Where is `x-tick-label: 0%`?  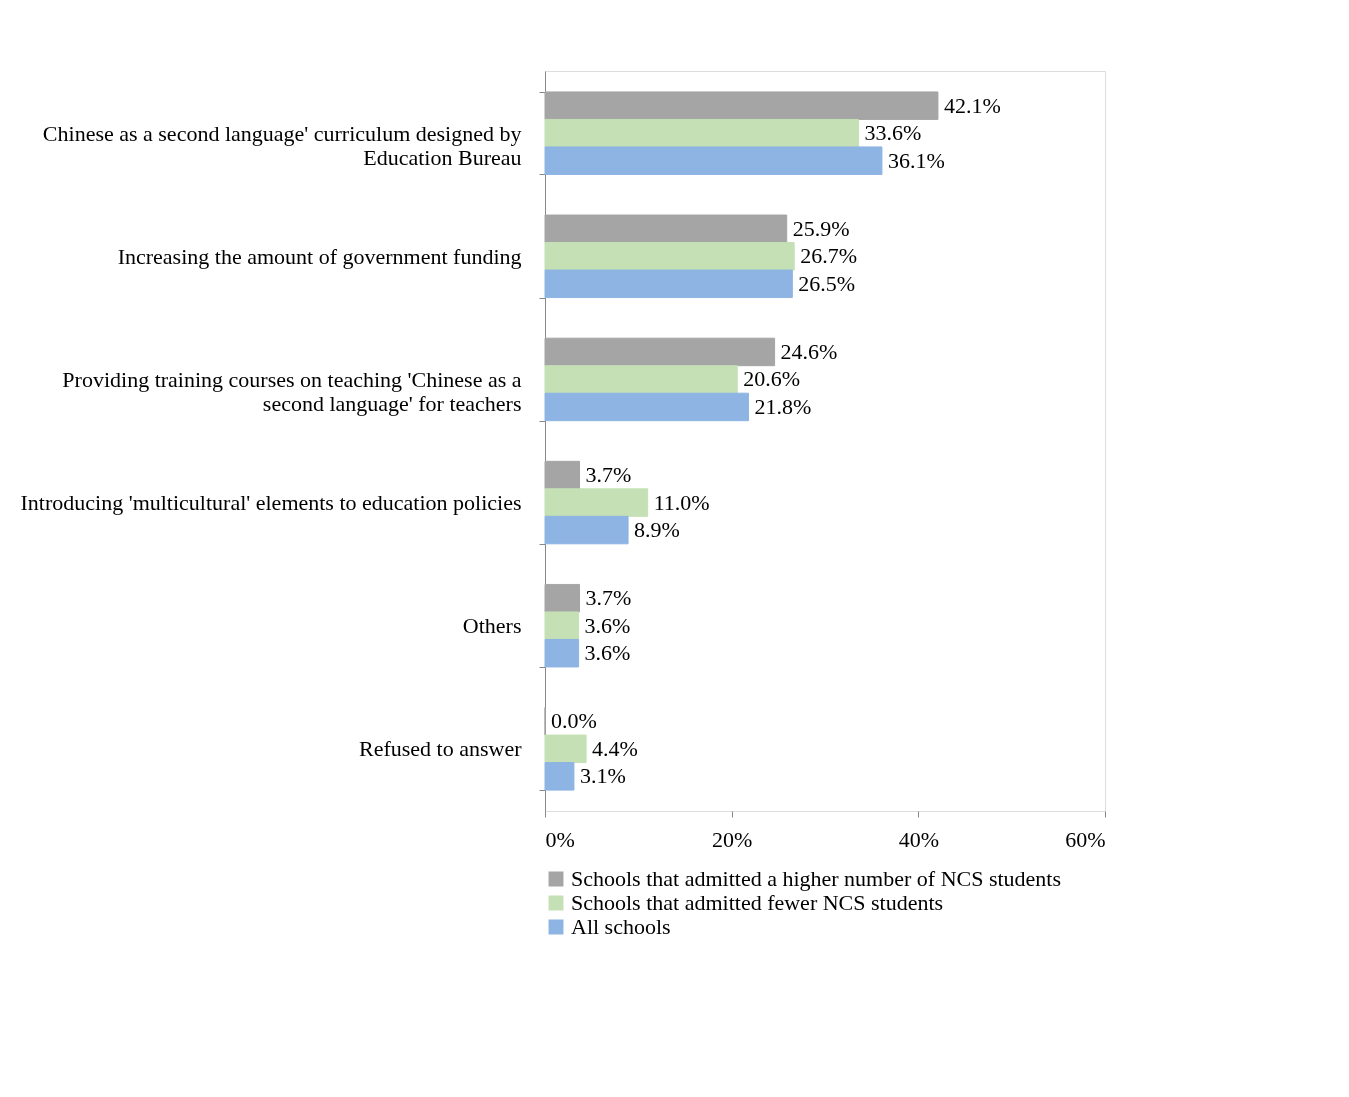
x-tick-label: 0% is located at coordinates (560, 839).